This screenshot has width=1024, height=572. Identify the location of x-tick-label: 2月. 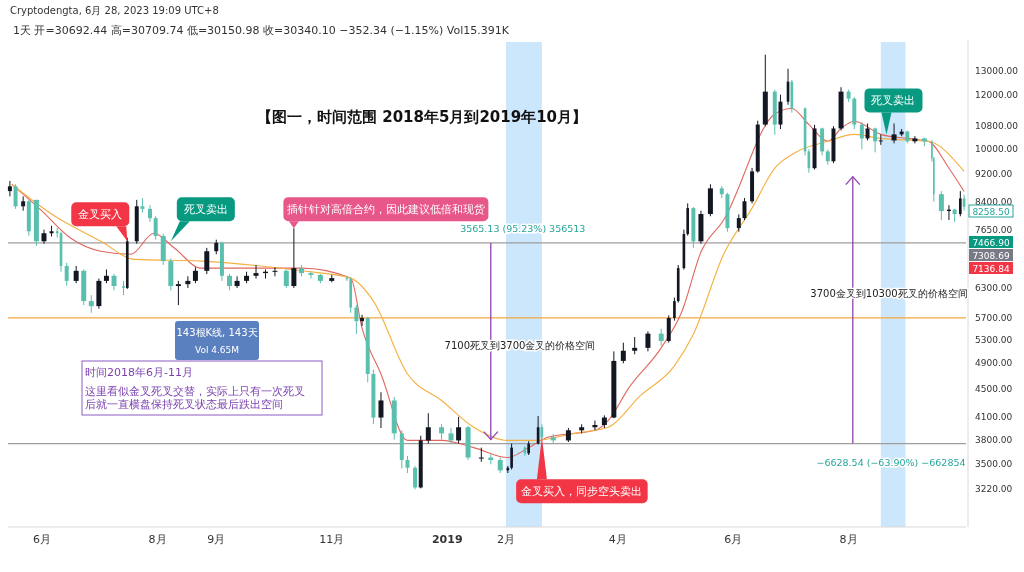
(505, 539).